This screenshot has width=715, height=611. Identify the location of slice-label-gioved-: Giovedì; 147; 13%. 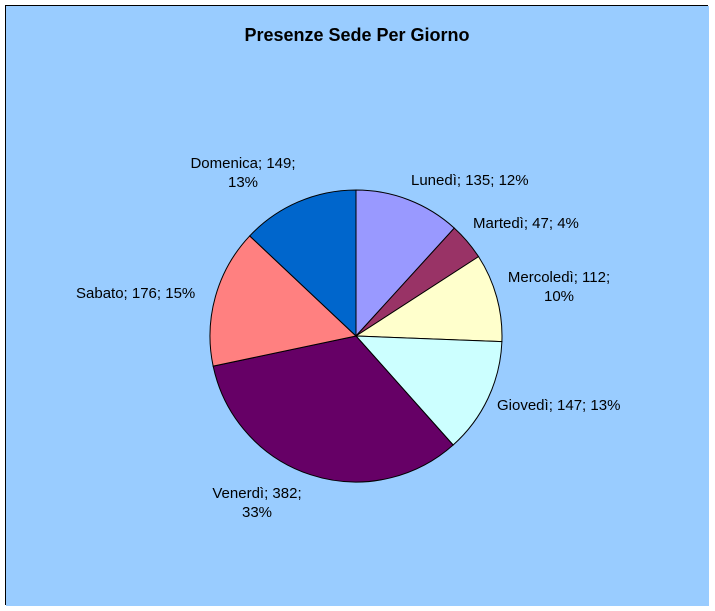
(558, 405).